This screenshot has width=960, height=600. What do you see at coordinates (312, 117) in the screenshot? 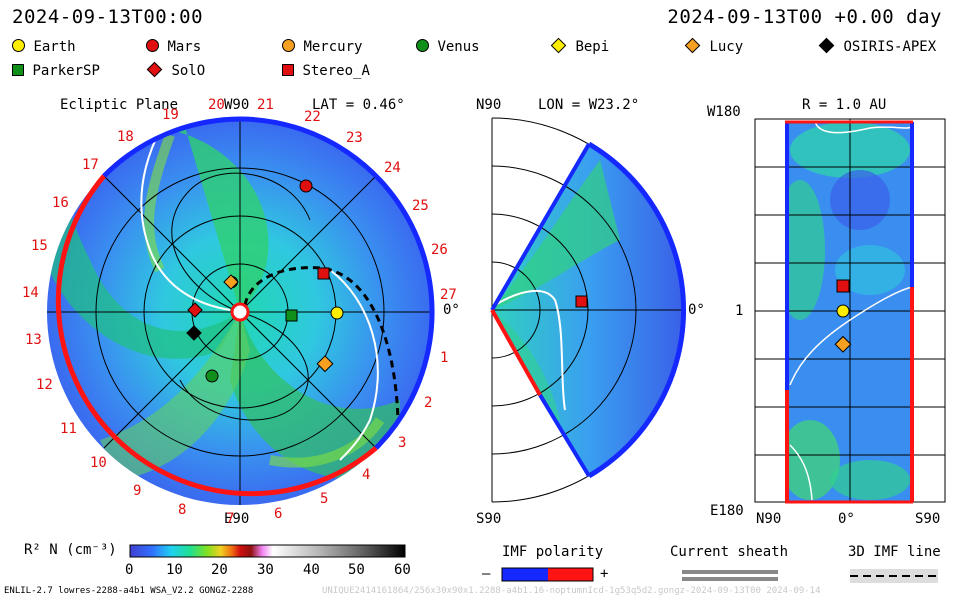
I see `carrington-22: 22` at bounding box center [312, 117].